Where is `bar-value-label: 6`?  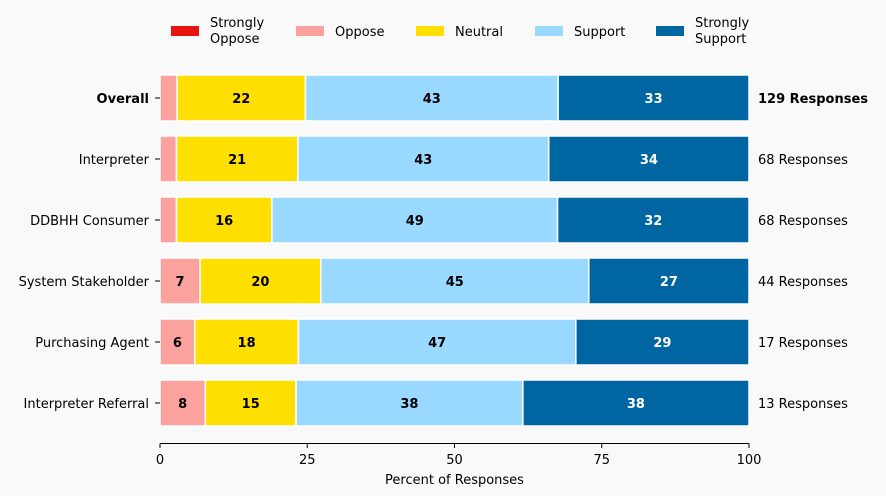 bar-value-label: 6 is located at coordinates (177, 343).